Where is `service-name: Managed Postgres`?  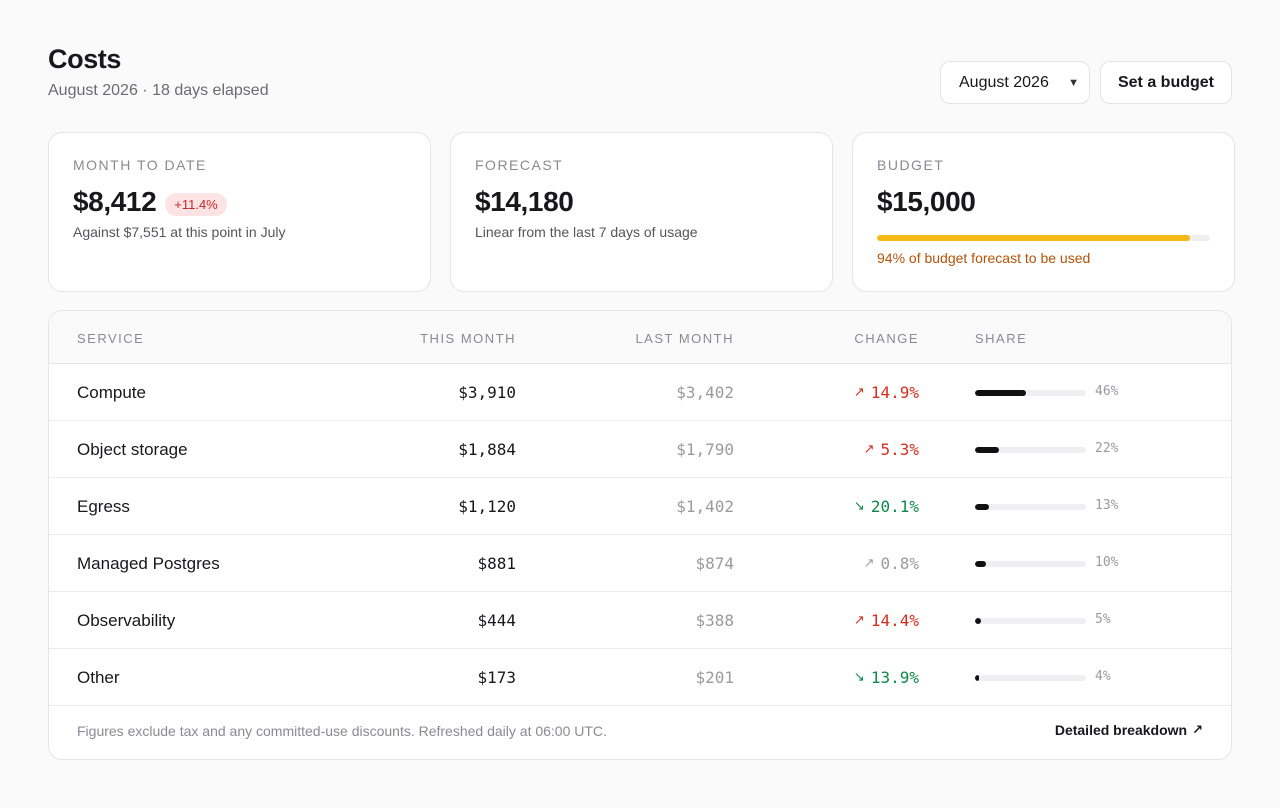
service-name: Managed Postgres is located at coordinates (148, 563).